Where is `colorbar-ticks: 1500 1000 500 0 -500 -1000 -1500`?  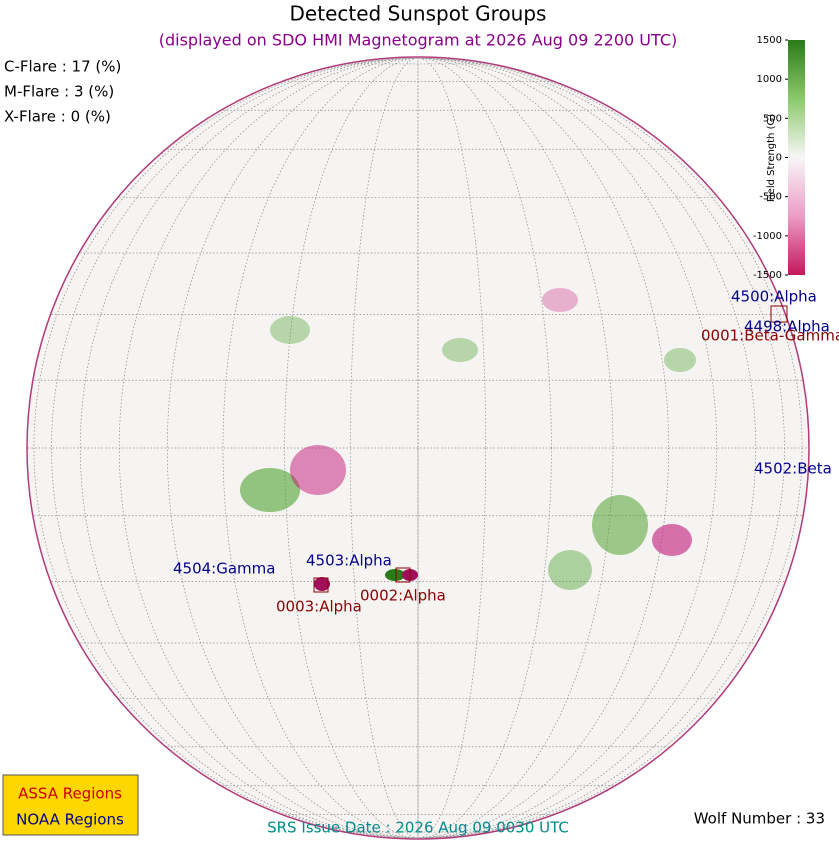 colorbar-ticks: 1500 1000 500 0 -500 -1000 -1500 is located at coordinates (770, 158).